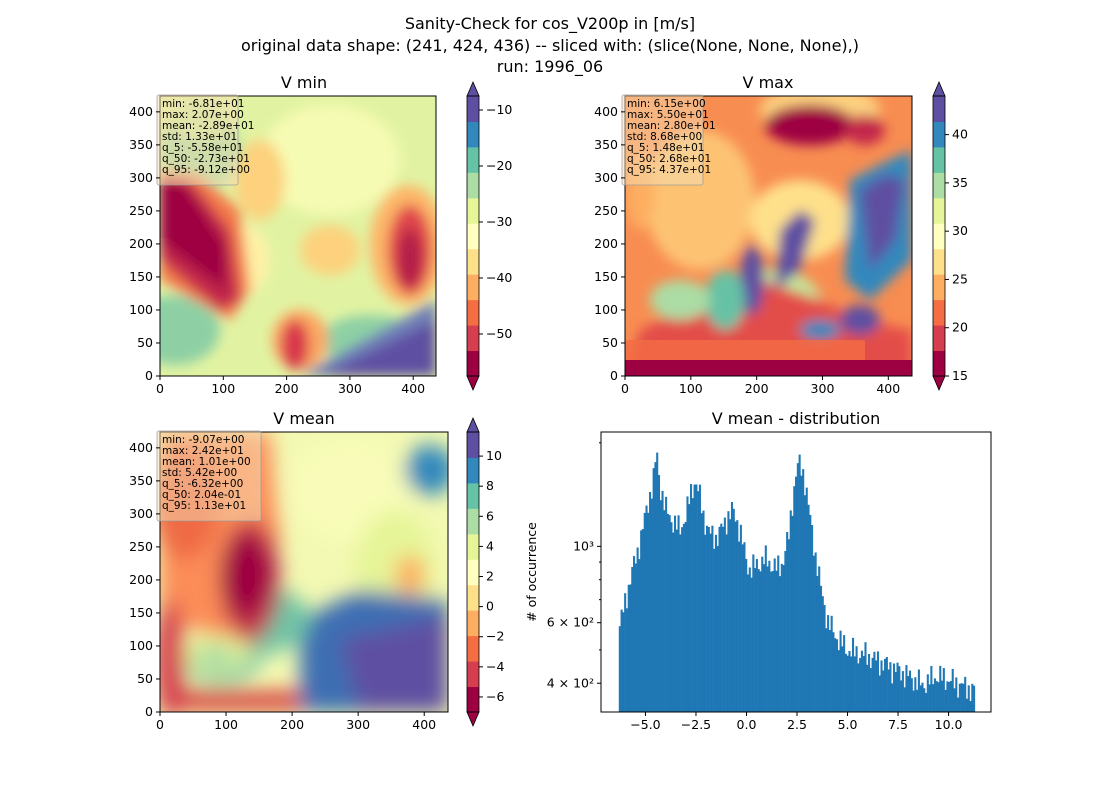 The height and width of the screenshot is (800, 1100). What do you see at coordinates (160, 724) in the screenshot?
I see `x-tick-label: 0` at bounding box center [160, 724].